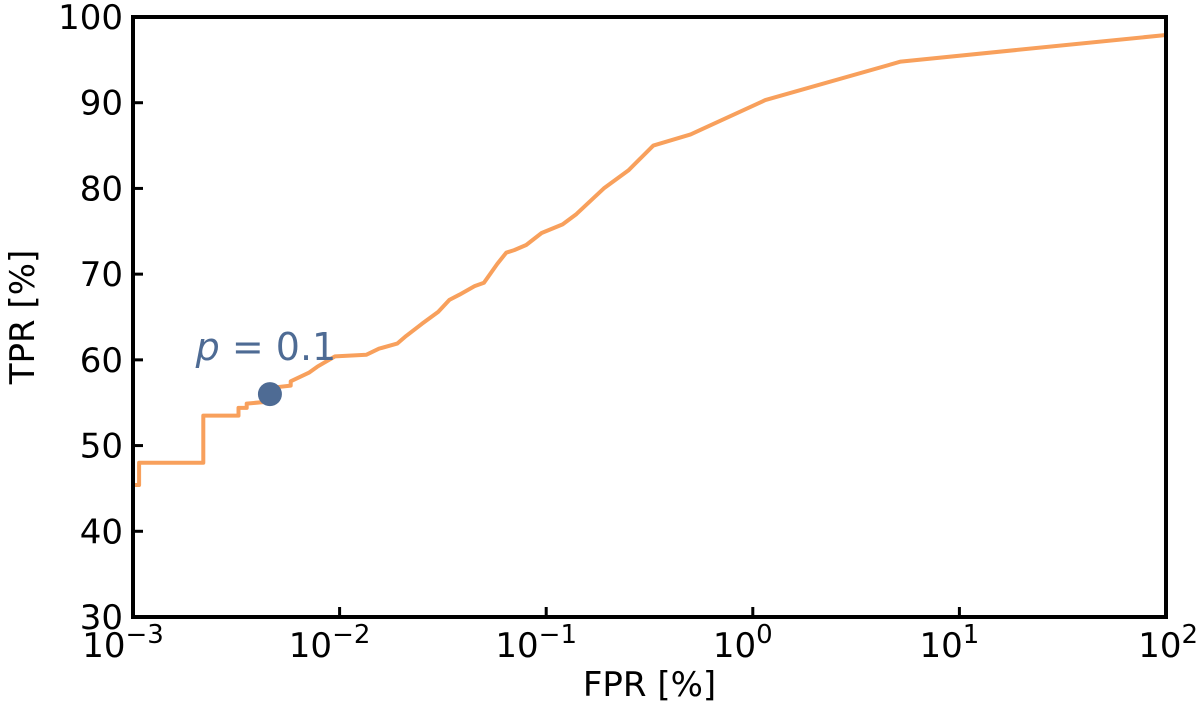 The image size is (1200, 701). Describe the element at coordinates (101, 361) in the screenshot. I see `y-tick-label: 60` at that location.